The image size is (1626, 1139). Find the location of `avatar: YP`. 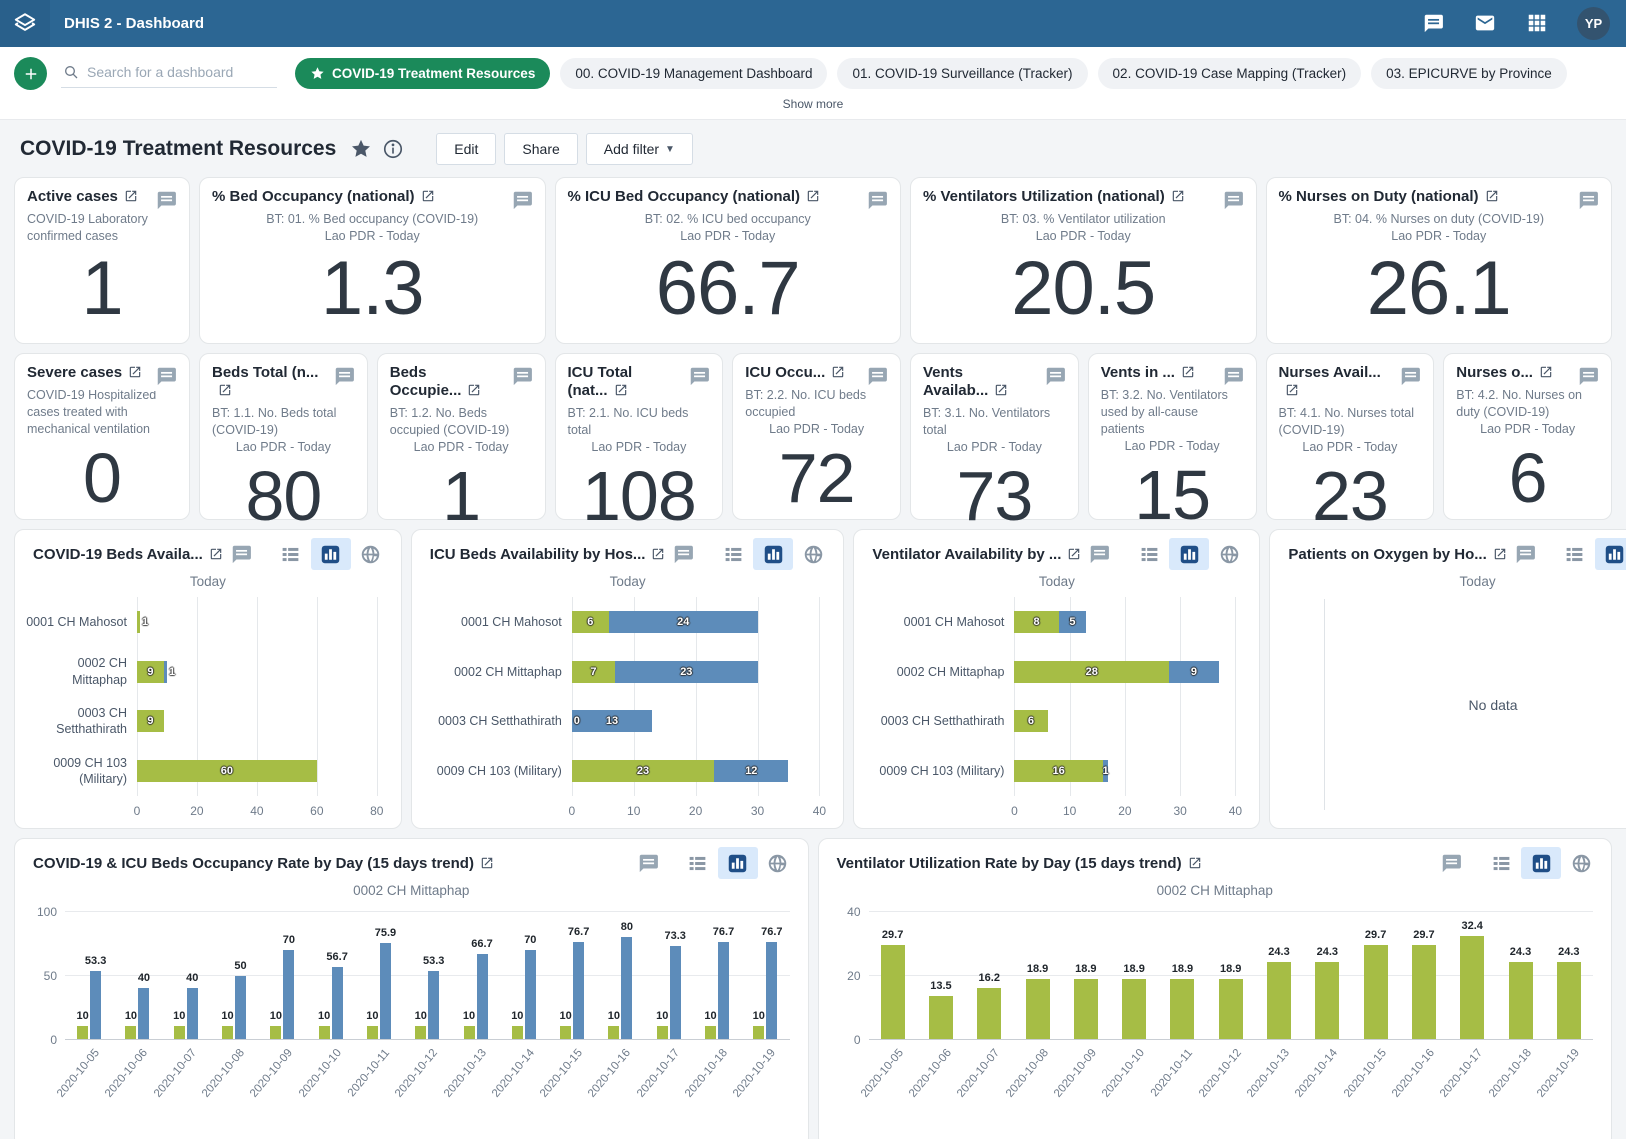

avatar: YP is located at coordinates (1593, 23).